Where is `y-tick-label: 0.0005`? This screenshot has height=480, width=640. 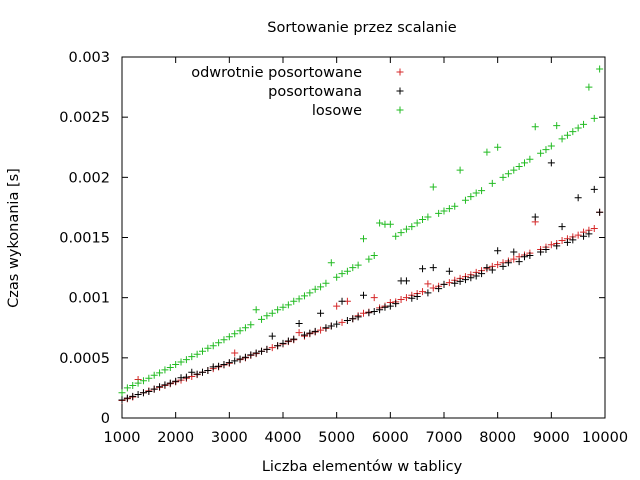
y-tick-label: 0.0005 is located at coordinates (84, 359).